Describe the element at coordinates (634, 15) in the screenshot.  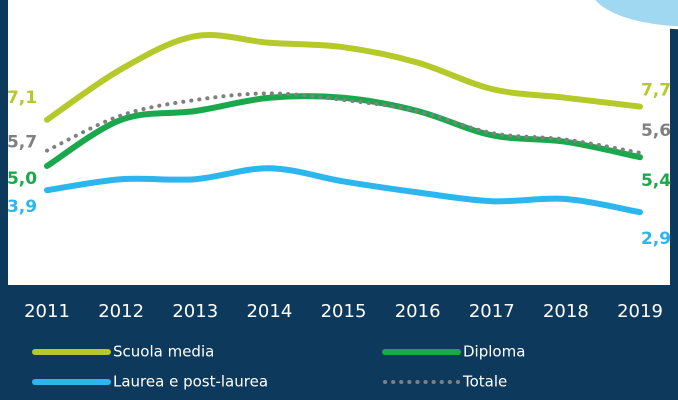
I see `decoration` at that location.